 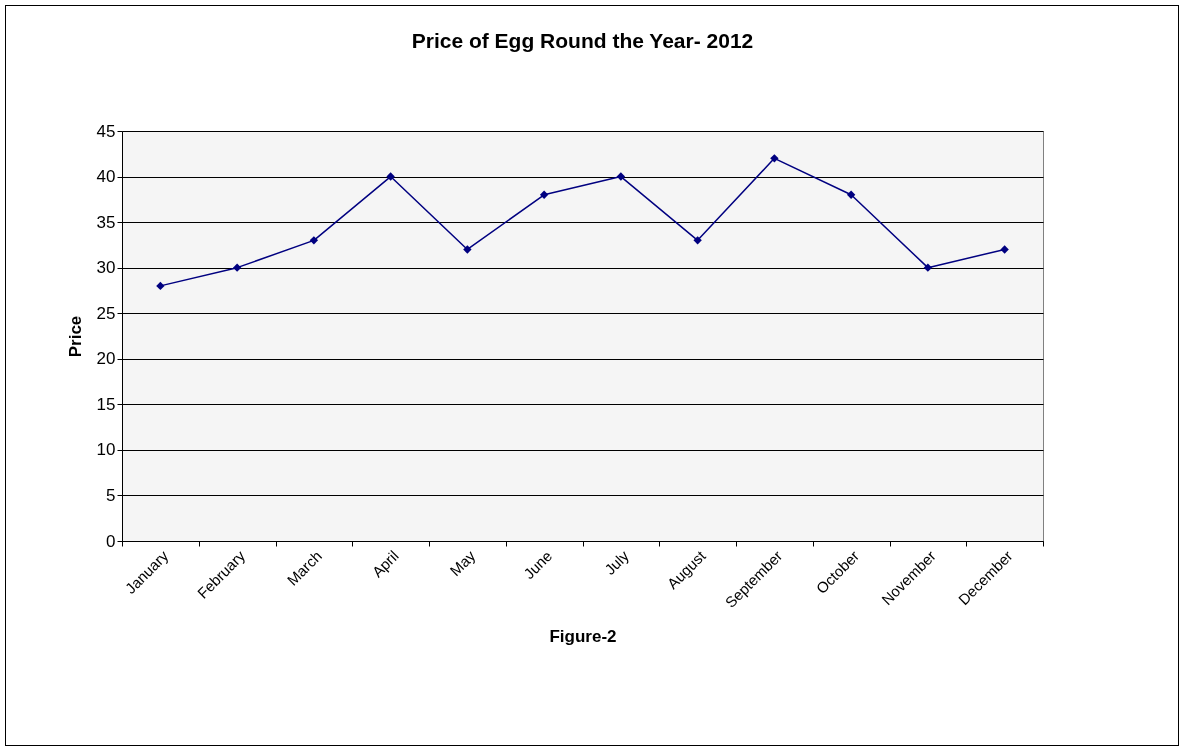 I want to click on y-tick-label: 45, so click(x=106, y=131).